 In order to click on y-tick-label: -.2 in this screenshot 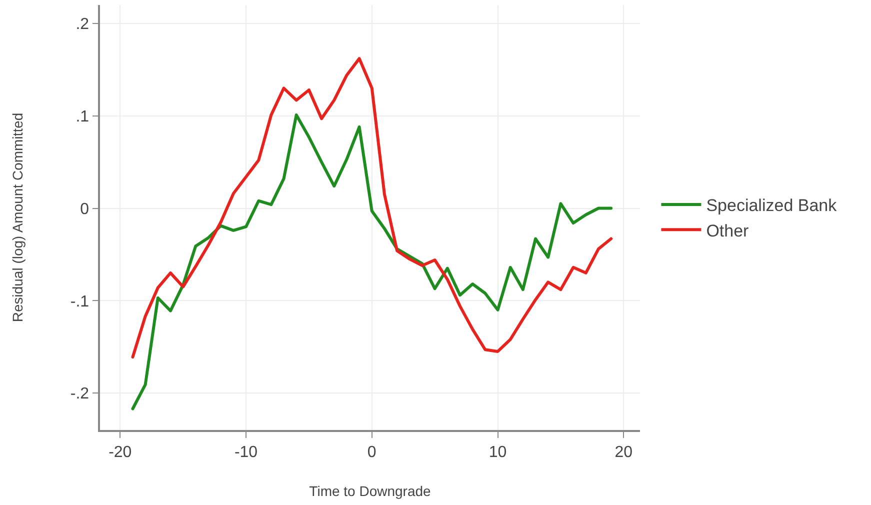, I will do `click(80, 394)`.